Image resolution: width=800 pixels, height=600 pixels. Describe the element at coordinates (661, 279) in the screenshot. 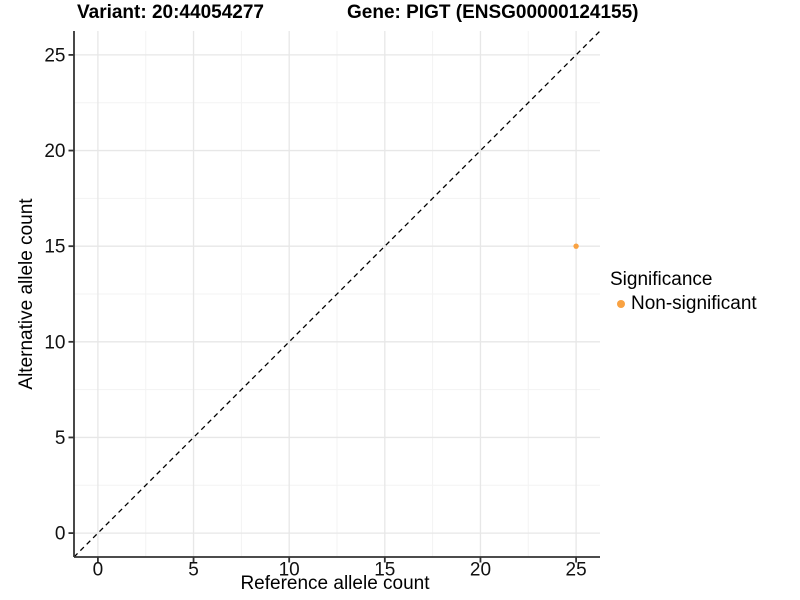

I see `legend-title: Significance` at that location.